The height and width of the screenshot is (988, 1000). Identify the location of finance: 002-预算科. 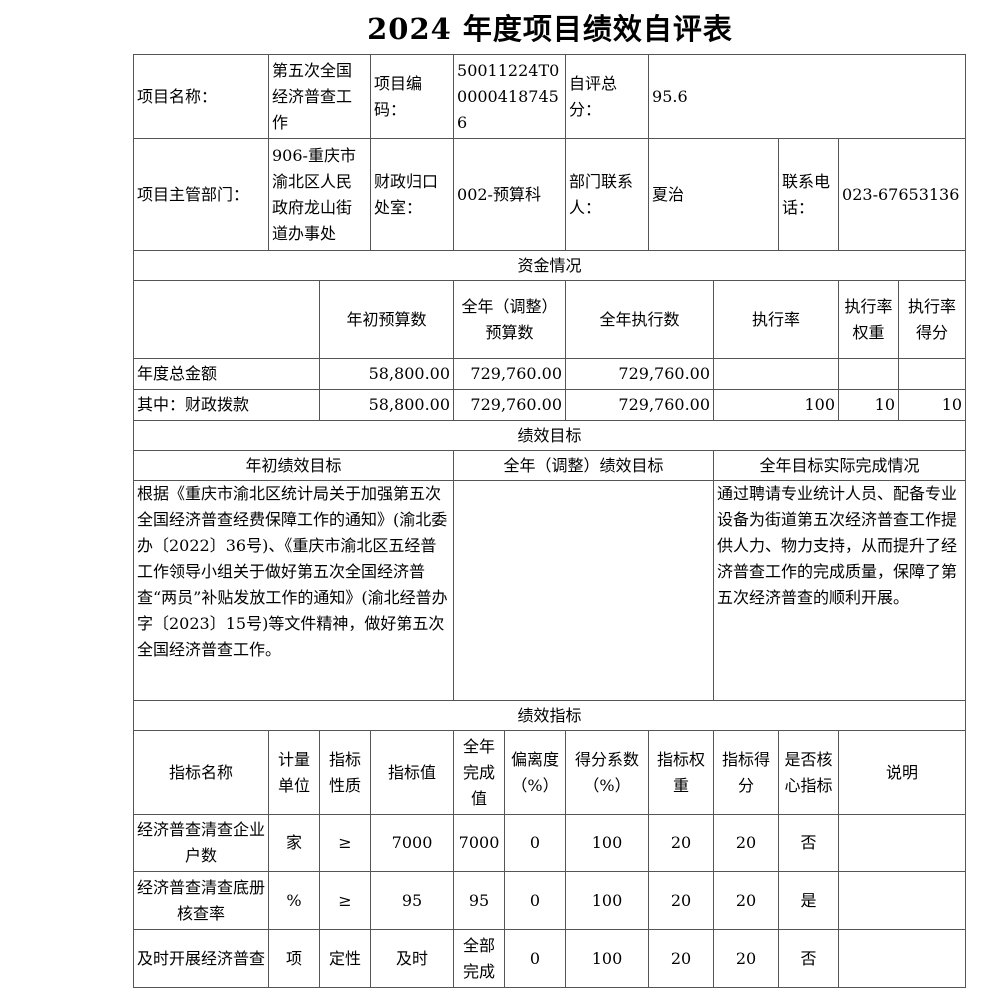
(510, 194).